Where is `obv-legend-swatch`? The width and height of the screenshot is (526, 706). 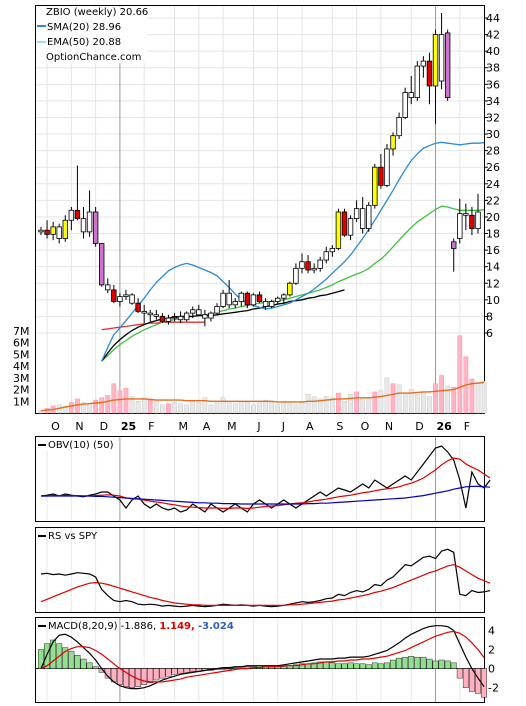
obv-legend-swatch is located at coordinates (42, 445).